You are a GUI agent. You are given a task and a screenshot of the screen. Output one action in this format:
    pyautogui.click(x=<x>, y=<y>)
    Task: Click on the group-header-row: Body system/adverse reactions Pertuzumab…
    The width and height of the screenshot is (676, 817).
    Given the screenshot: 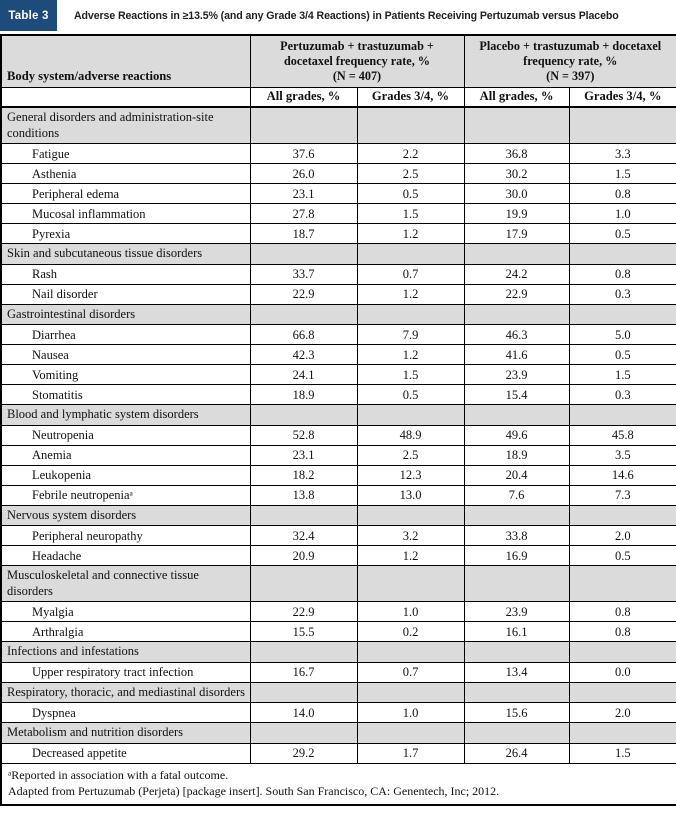 What is the action you would take?
    pyautogui.click(x=338, y=61)
    